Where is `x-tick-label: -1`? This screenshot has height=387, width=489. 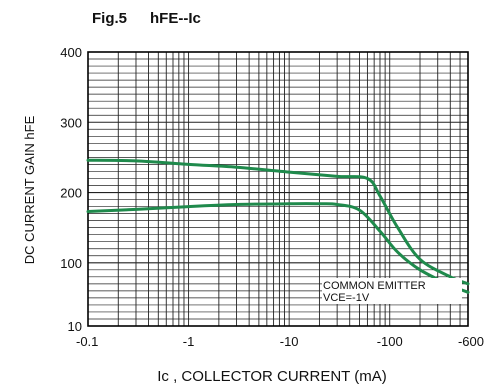
x-tick-label: -1 is located at coordinates (189, 341).